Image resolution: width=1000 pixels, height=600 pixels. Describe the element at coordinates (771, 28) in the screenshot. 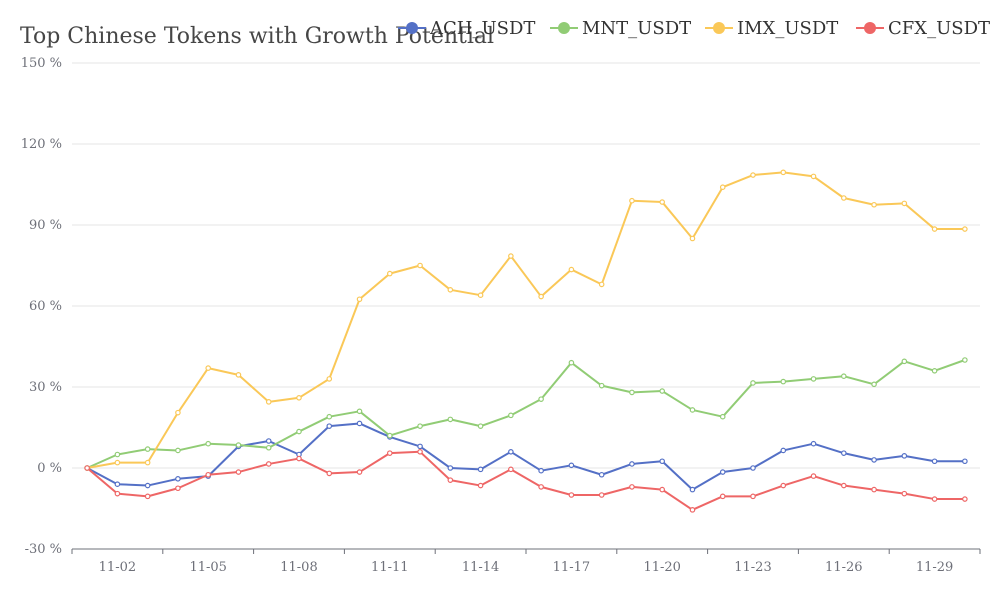

I see `legend-item-imx-usdt: IMX_USDT` at that location.